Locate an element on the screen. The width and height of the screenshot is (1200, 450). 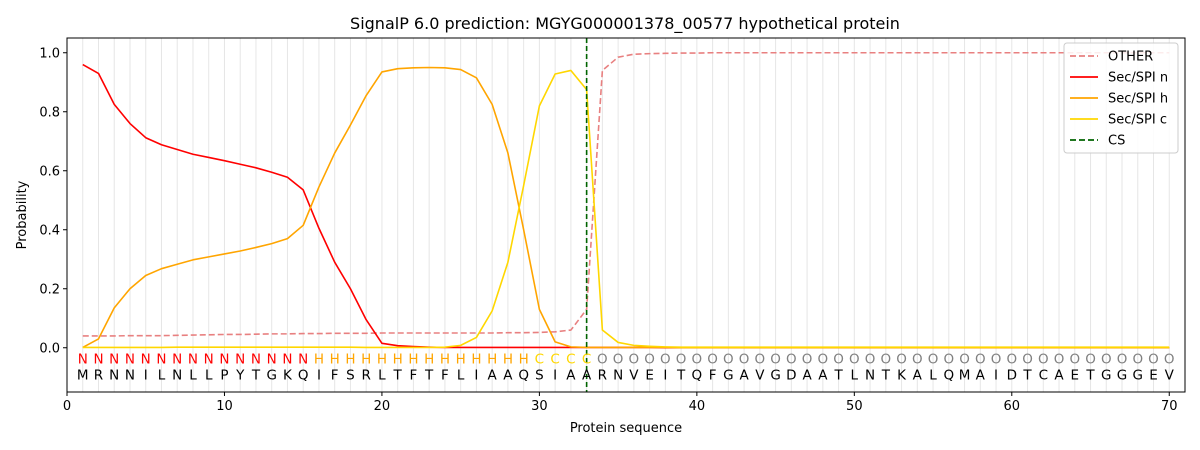
residue-label: C is located at coordinates (1043, 376).